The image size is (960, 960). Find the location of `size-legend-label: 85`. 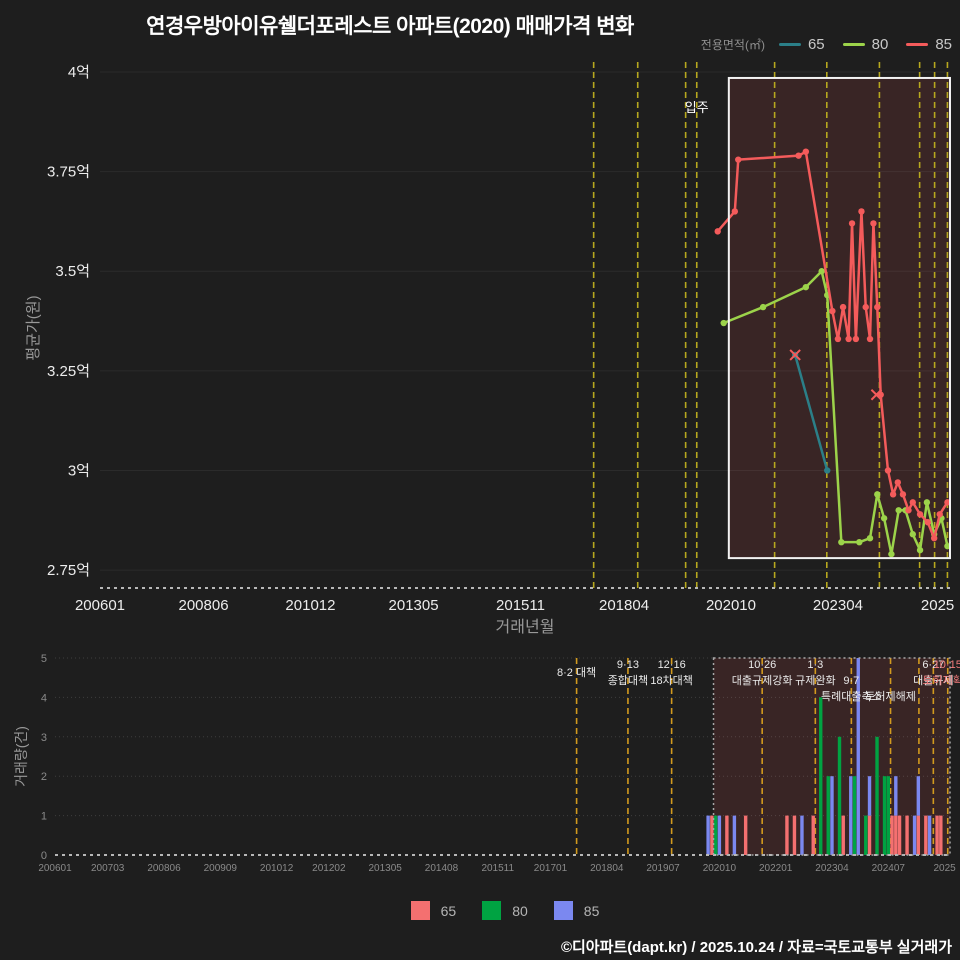

size-legend-label: 85 is located at coordinates (591, 910).